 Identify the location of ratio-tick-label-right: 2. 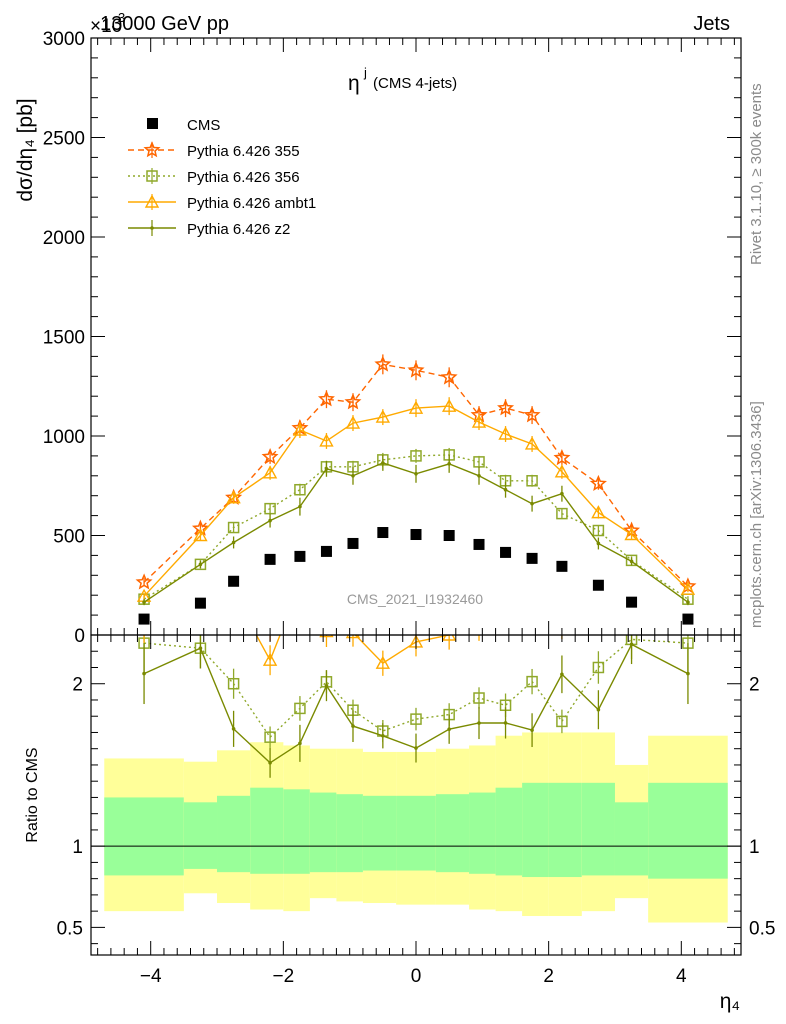
(754, 685).